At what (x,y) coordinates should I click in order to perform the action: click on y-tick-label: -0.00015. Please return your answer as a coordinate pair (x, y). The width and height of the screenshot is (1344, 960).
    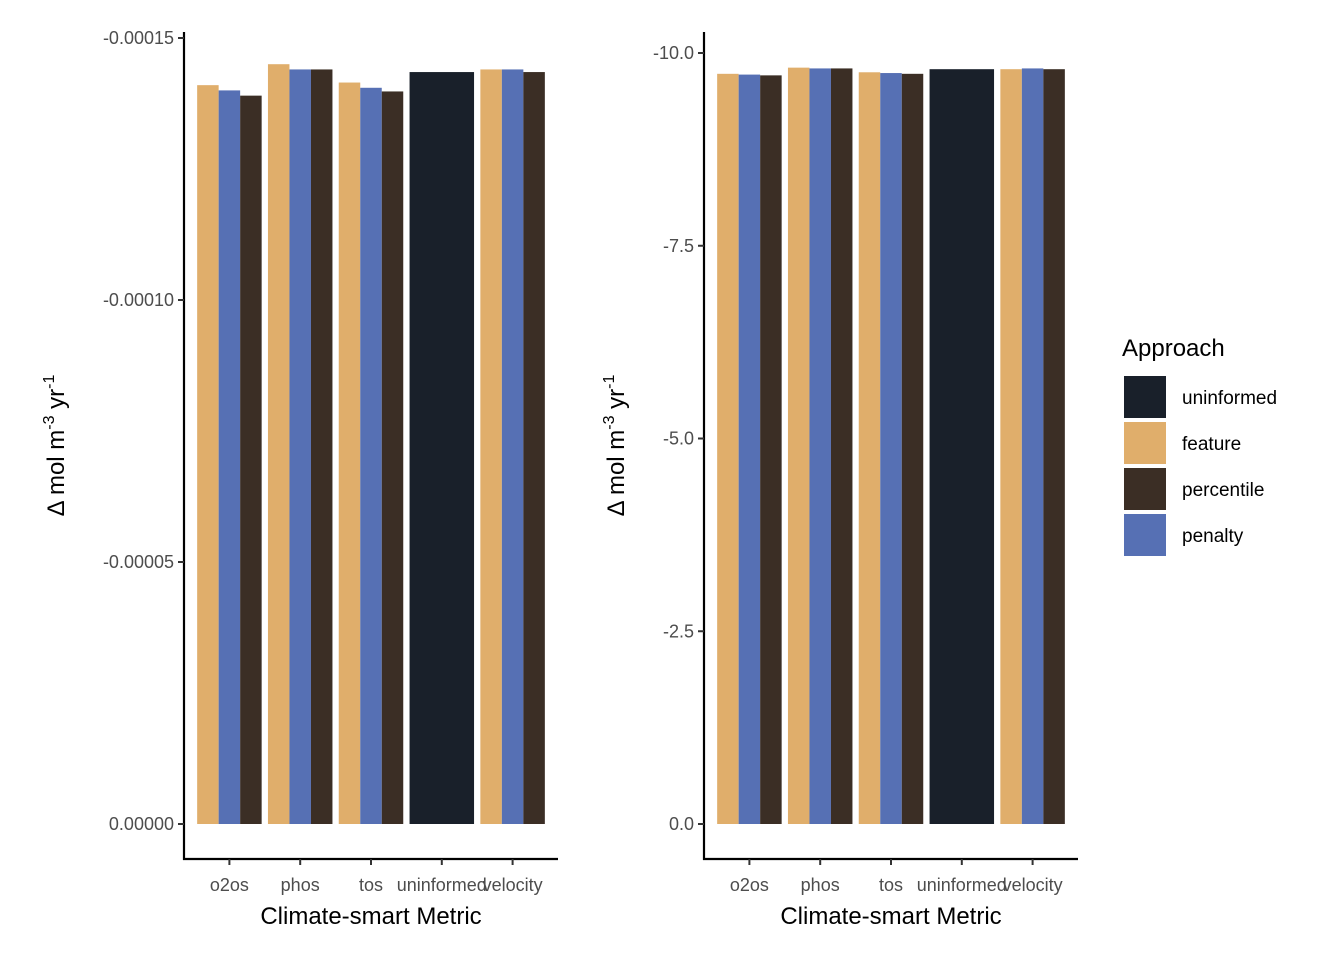
    Looking at the image, I should click on (138, 38).